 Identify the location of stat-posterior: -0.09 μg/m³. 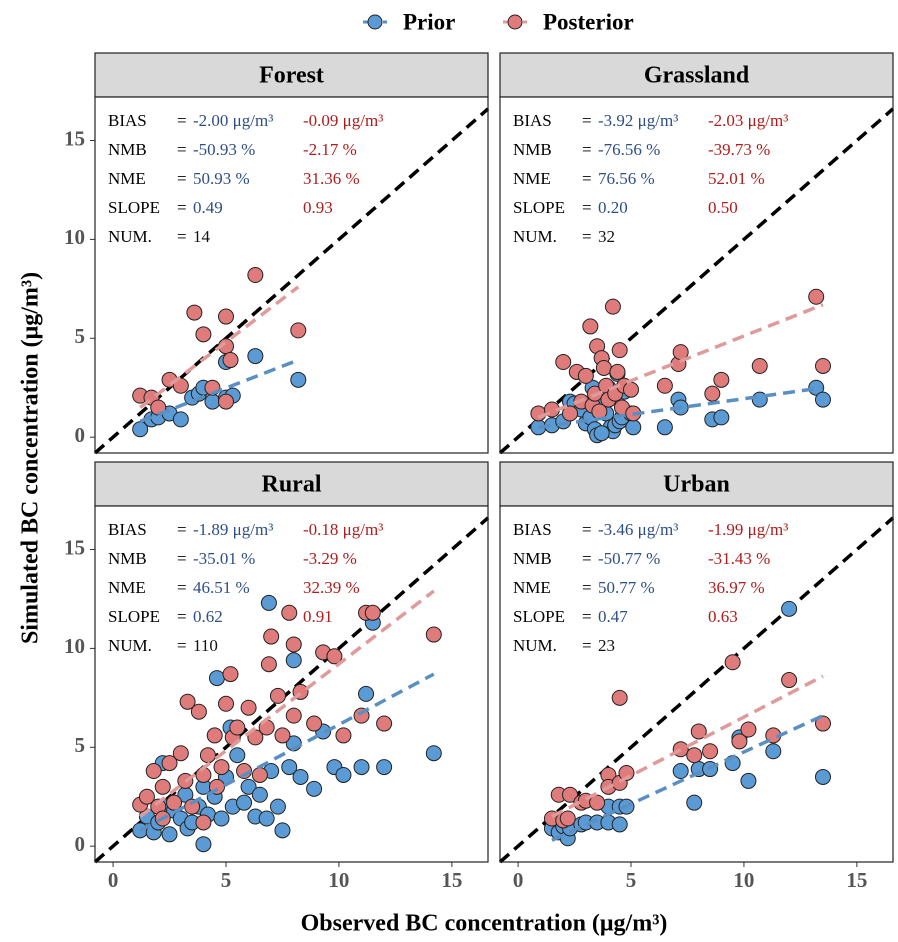
(343, 120).